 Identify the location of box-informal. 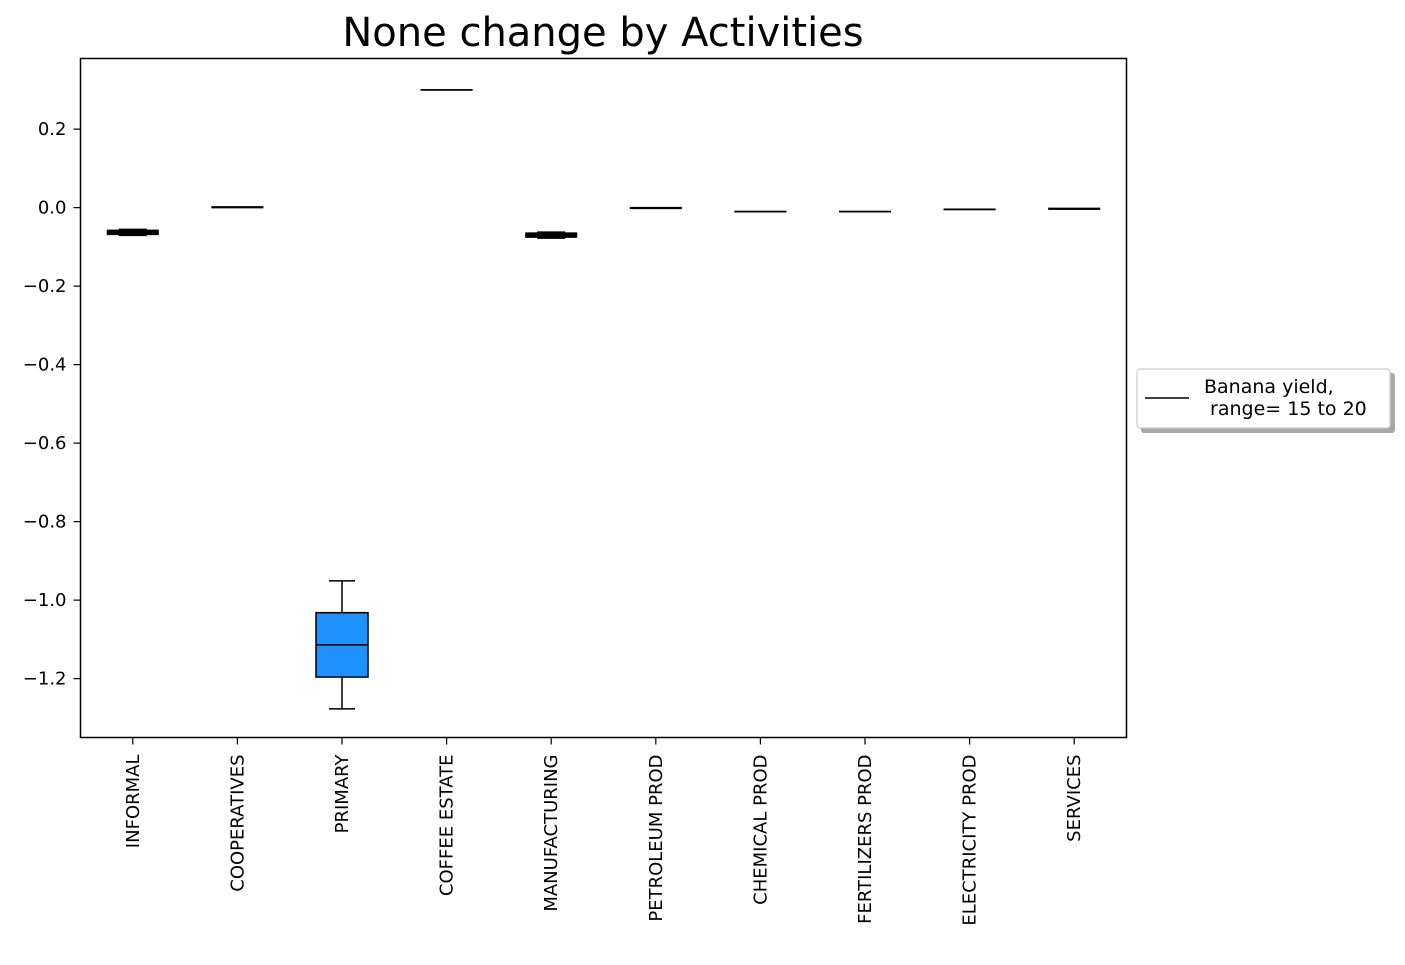
(132, 232).